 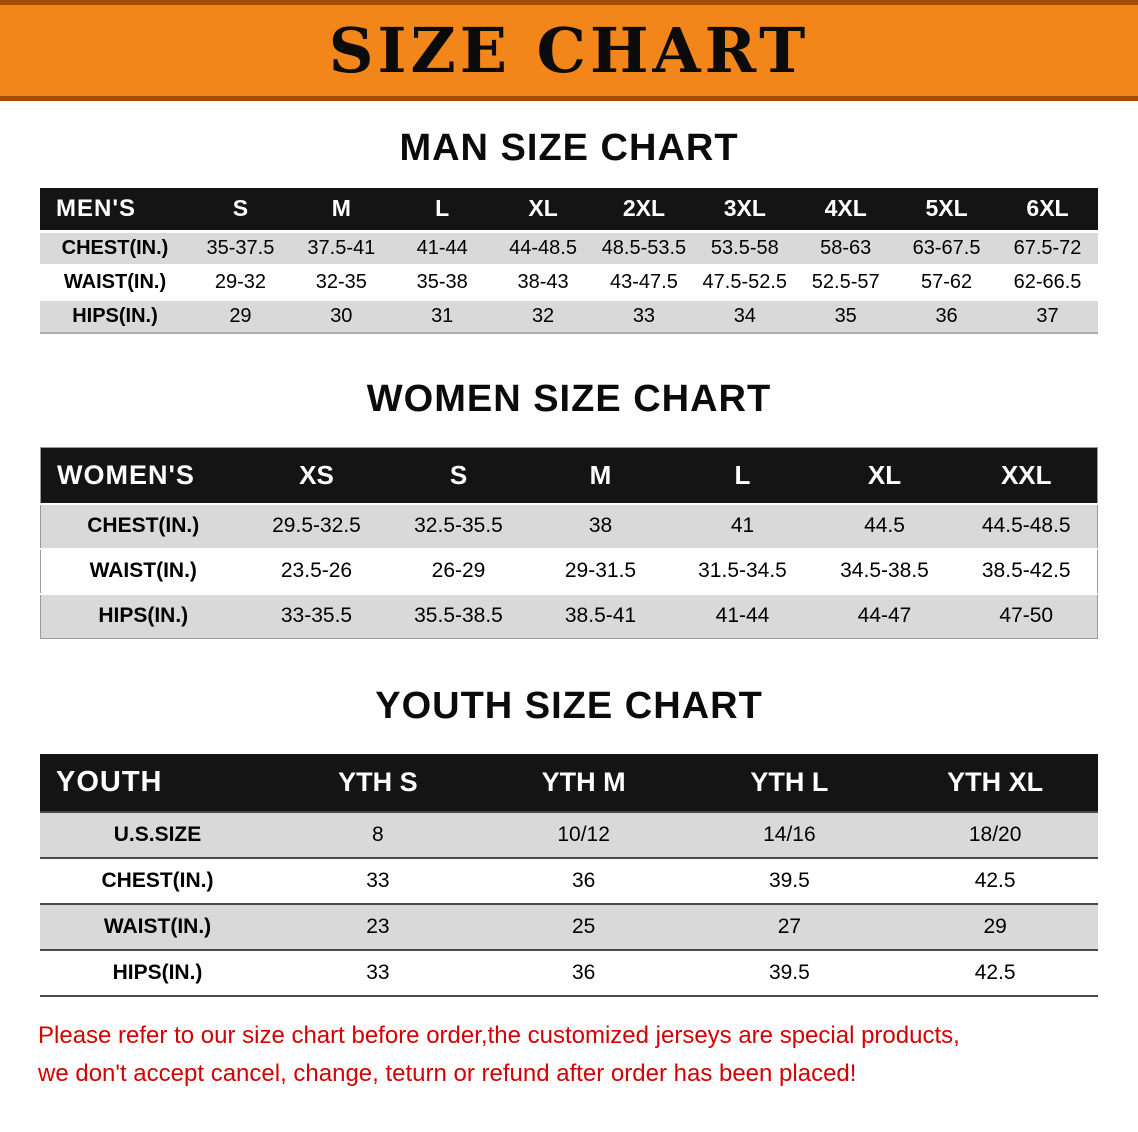 What do you see at coordinates (583, 926) in the screenshot?
I see `size-cell: 25` at bounding box center [583, 926].